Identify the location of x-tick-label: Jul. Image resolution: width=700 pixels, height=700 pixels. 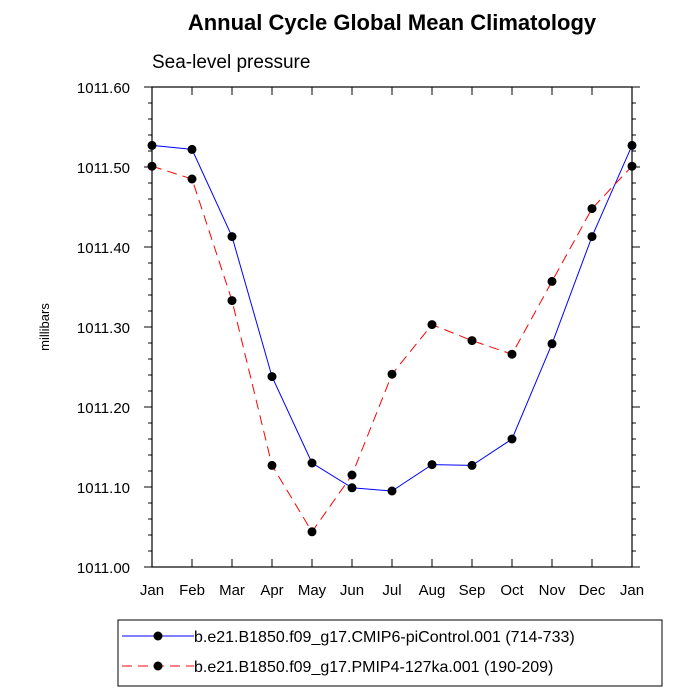
(391, 590).